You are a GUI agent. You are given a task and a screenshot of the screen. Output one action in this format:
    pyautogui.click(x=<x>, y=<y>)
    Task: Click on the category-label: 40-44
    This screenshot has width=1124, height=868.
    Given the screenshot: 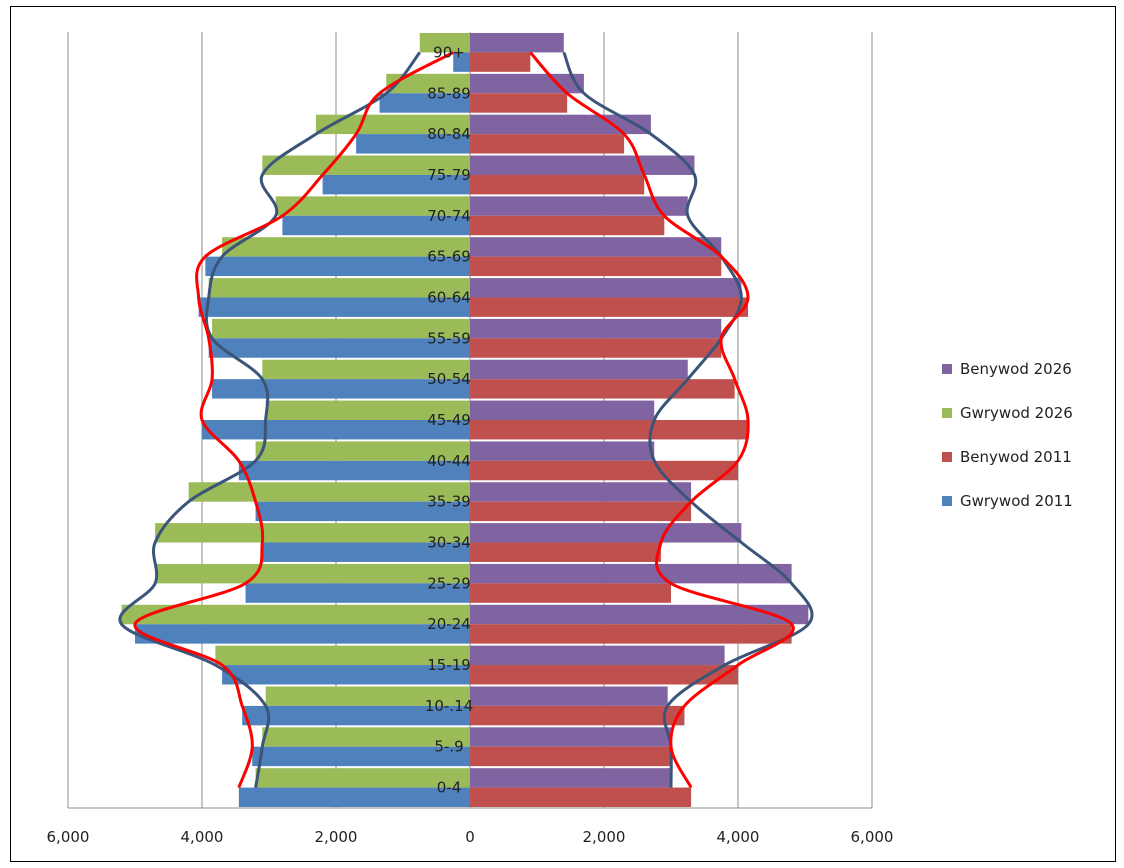 What is the action you would take?
    pyautogui.click(x=449, y=461)
    